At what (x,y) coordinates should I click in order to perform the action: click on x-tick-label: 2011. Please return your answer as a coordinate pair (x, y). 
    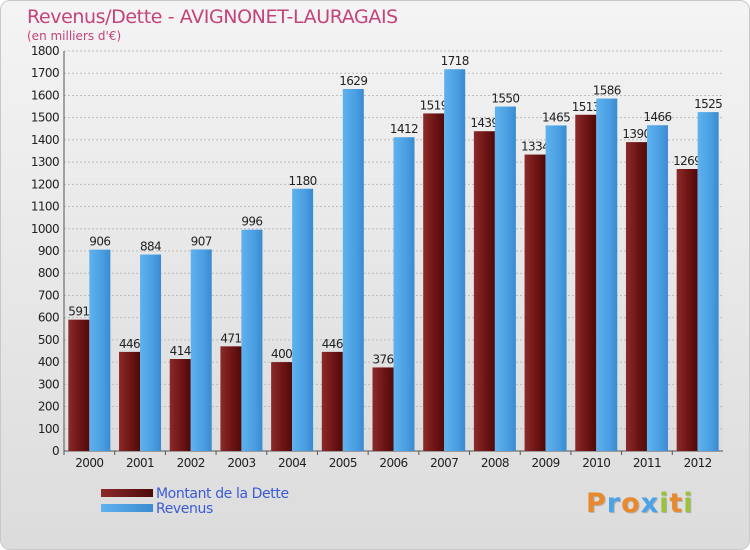
    Looking at the image, I should click on (647, 463).